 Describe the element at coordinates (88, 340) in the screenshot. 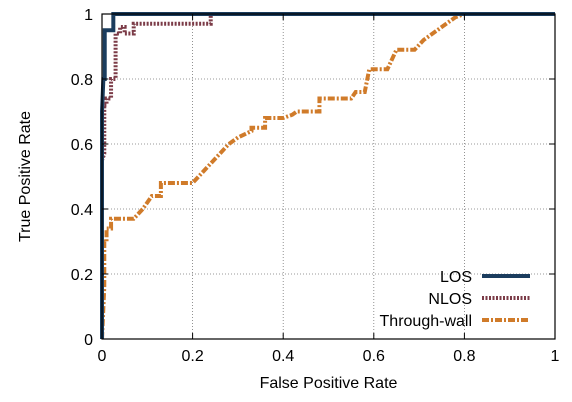

I see `y-tick-label-0: 0` at that location.